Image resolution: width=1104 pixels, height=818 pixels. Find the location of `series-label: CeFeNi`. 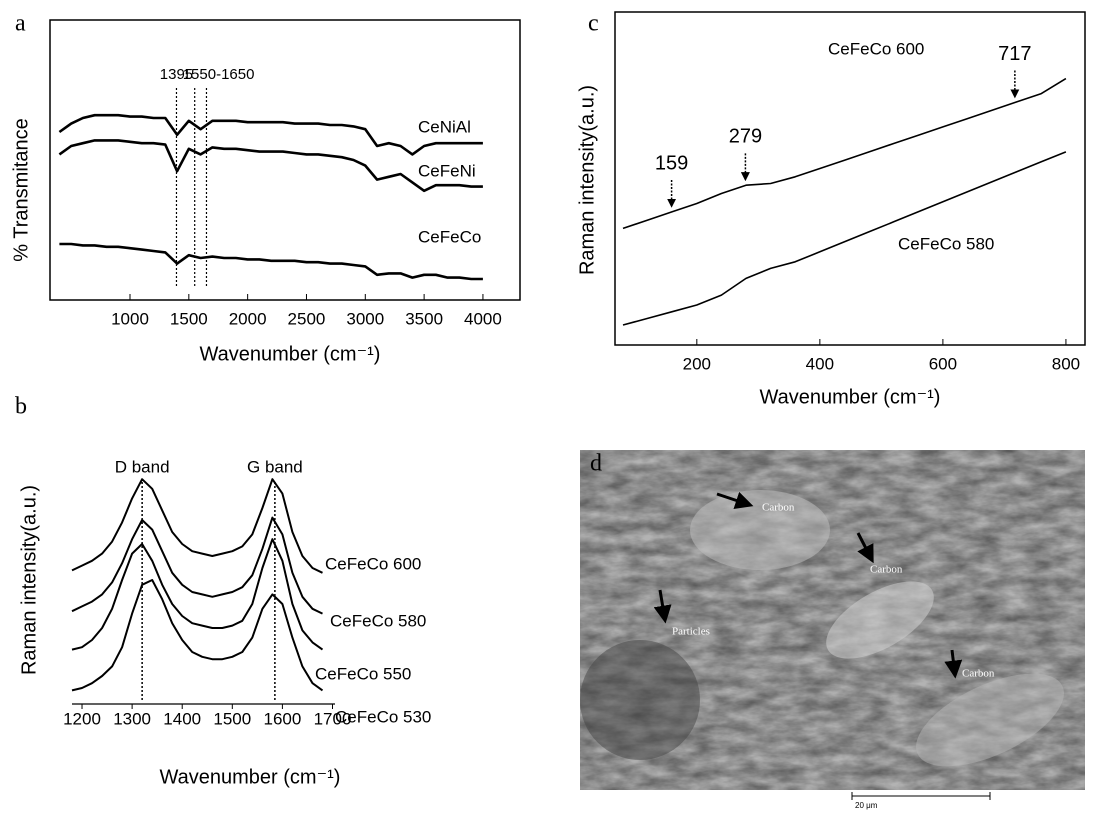

series-label: CeFeNi is located at coordinates (447, 170).